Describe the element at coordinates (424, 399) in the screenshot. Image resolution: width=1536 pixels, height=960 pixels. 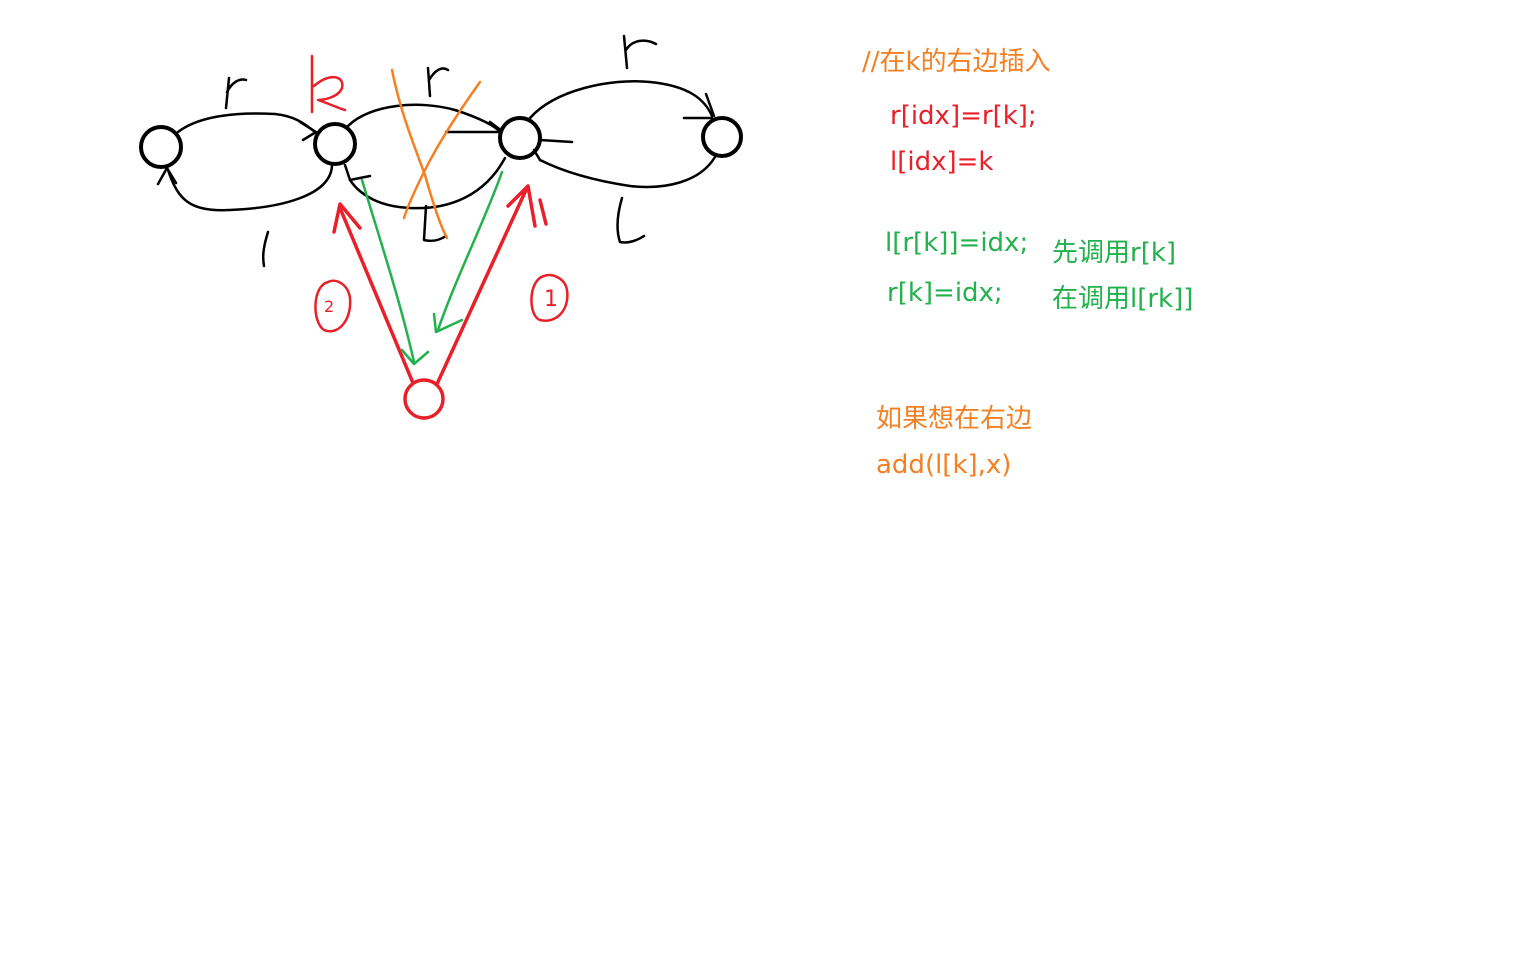
I see `new-node` at that location.